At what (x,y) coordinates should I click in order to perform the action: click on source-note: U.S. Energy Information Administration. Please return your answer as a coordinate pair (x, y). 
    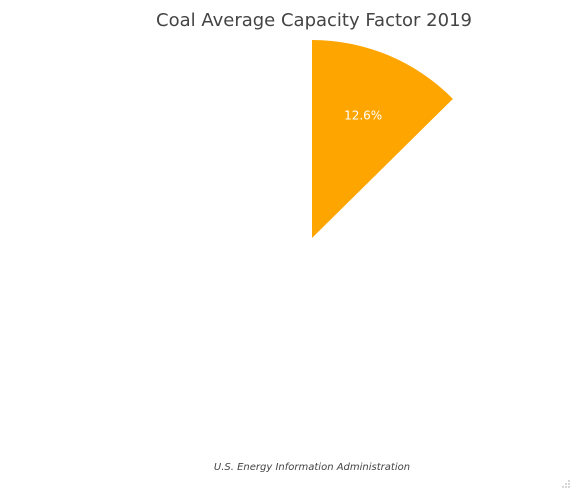
    Looking at the image, I should click on (312, 467).